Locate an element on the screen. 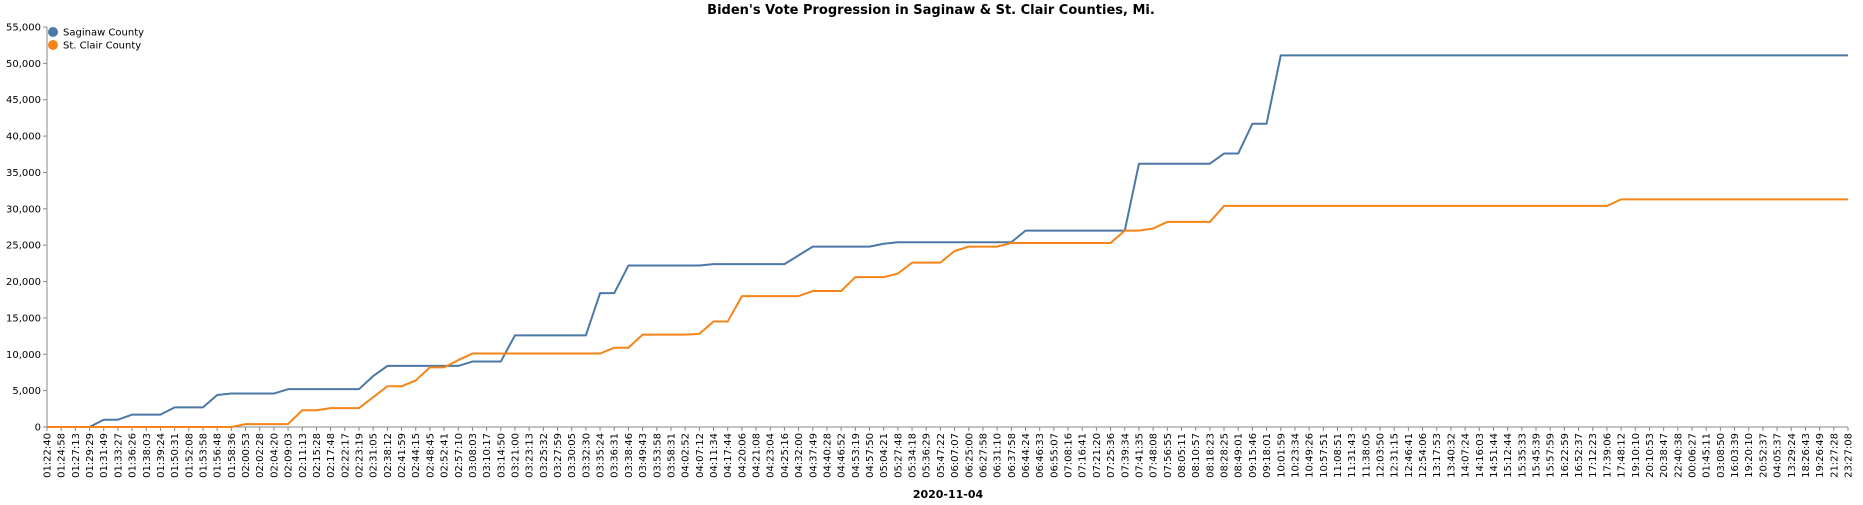  x-tick-label: 03:38:46 is located at coordinates (629, 455).